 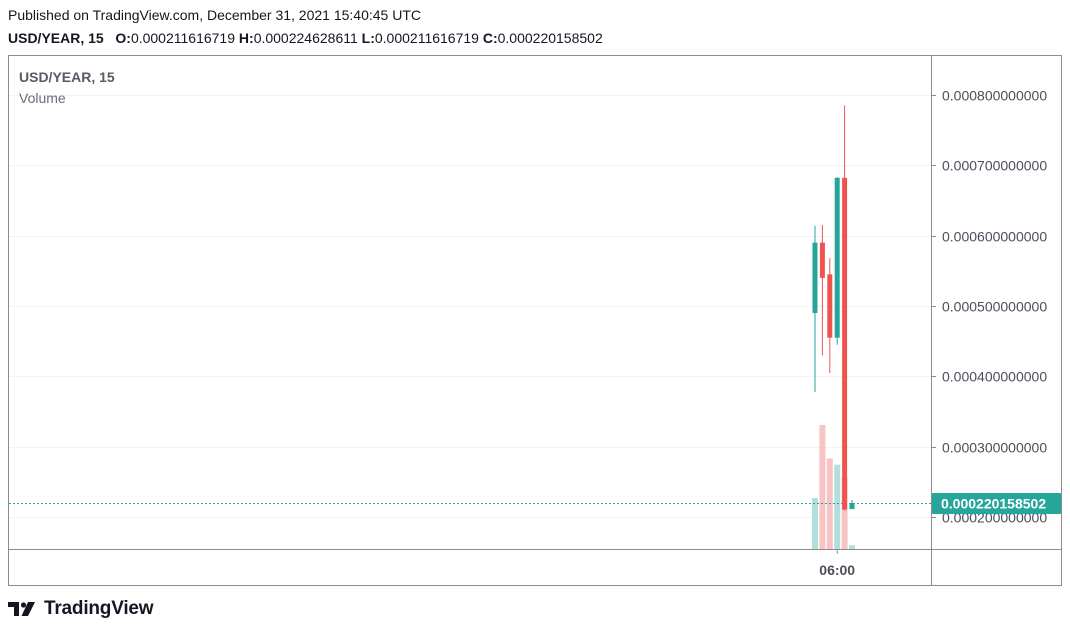 What do you see at coordinates (994, 96) in the screenshot?
I see `y-tick-label: 0.000800000000` at bounding box center [994, 96].